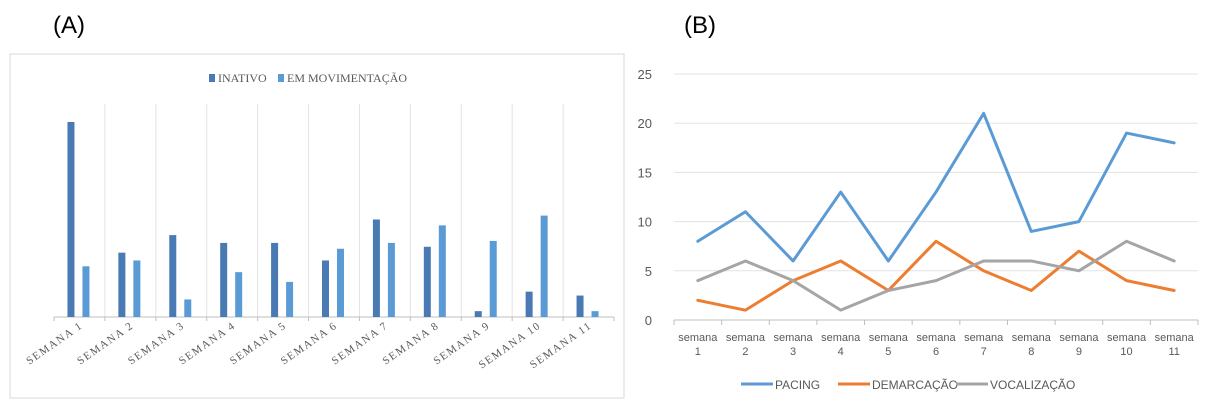 The height and width of the screenshot is (403, 1208). Describe the element at coordinates (347, 78) in the screenshot. I see `legend-label-em-movimentacao: EM MOVIMENTAÇÃO` at that location.